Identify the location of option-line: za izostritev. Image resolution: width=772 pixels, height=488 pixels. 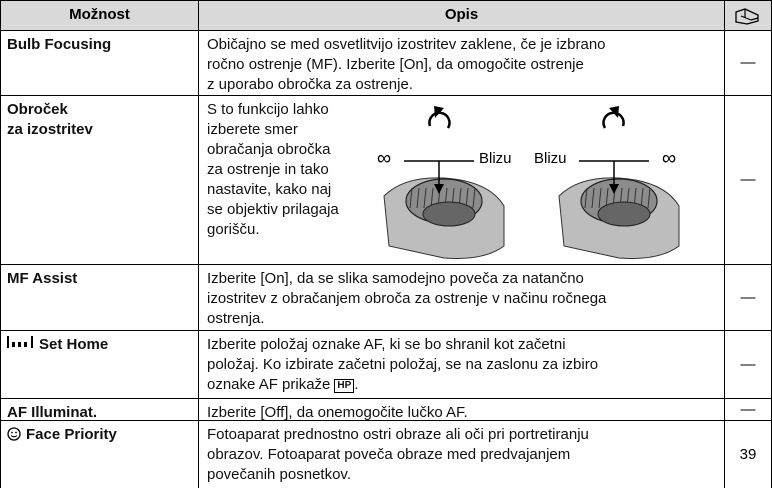
(99, 130).